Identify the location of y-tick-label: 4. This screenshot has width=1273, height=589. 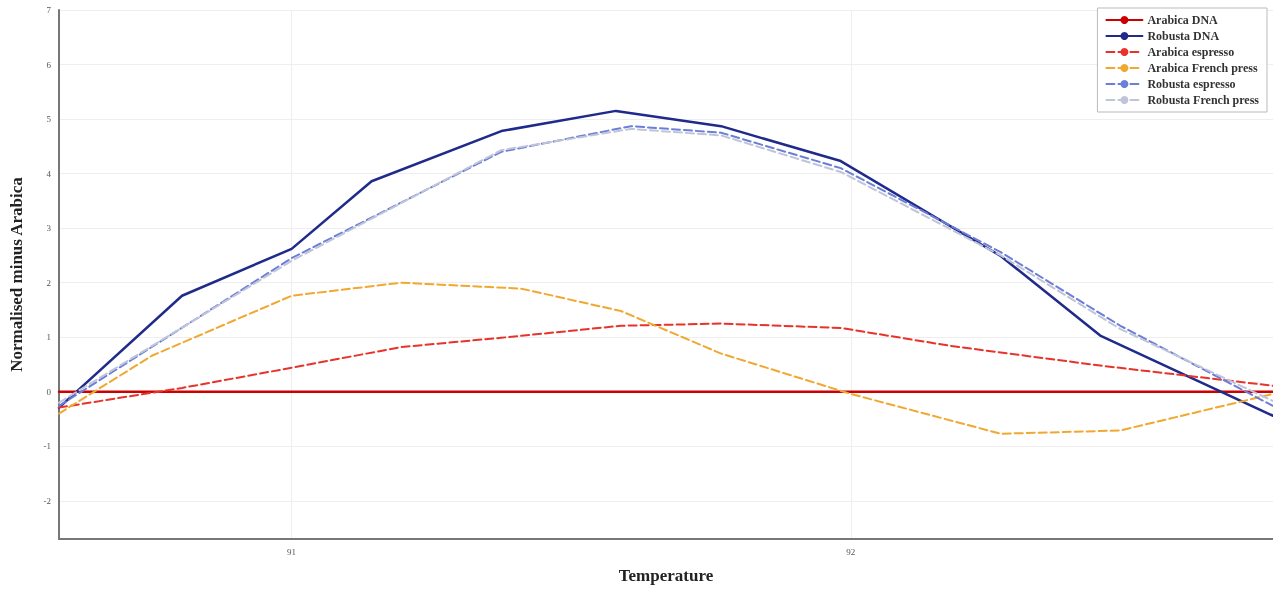
(49, 173).